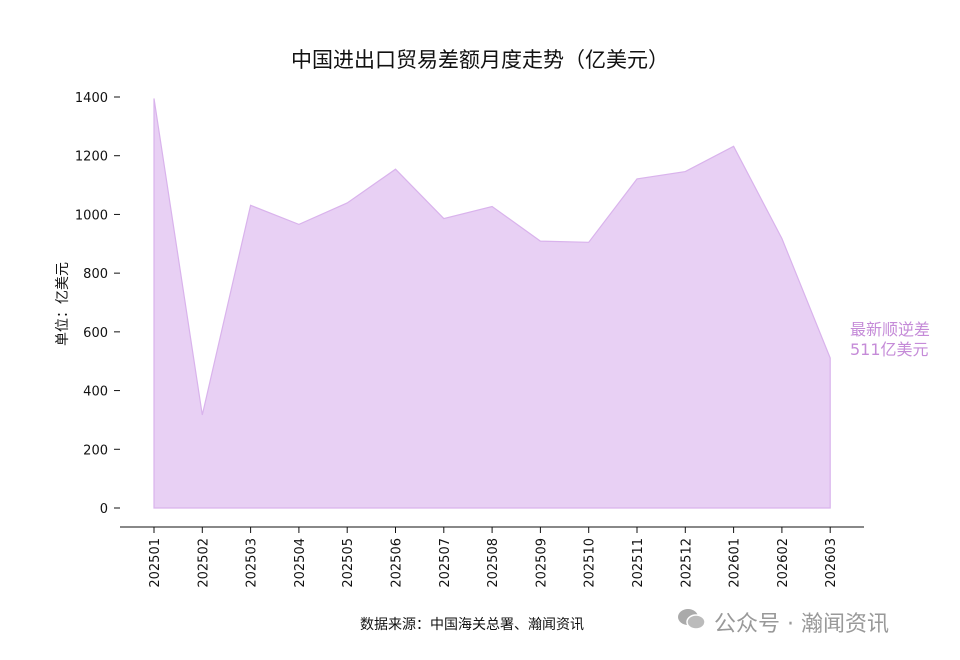  Describe the element at coordinates (95, 392) in the screenshot. I see `y-tick-label: 400` at that location.